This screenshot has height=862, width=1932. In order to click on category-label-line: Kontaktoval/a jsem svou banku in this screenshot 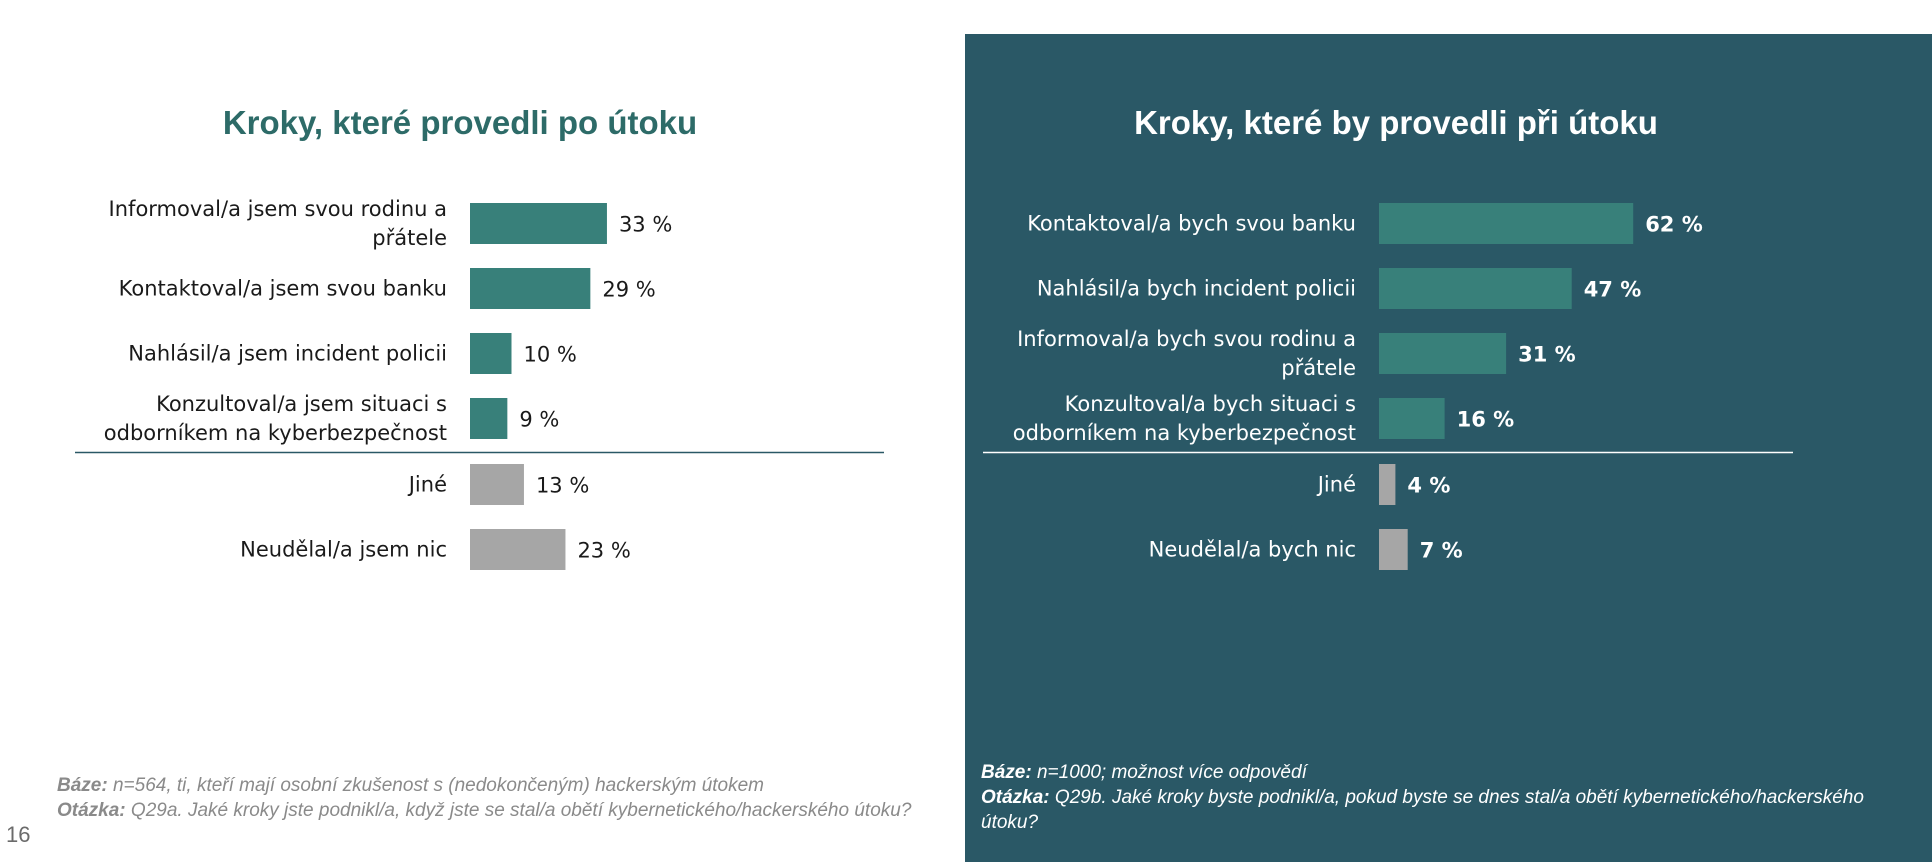, I will do `click(283, 289)`.